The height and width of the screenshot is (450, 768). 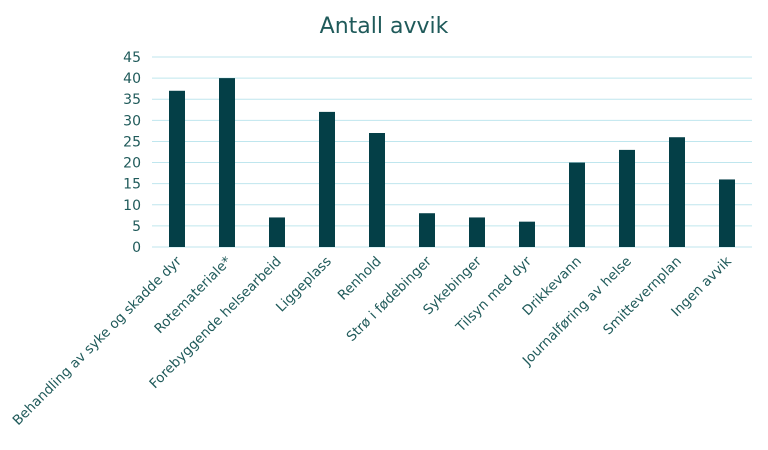 What do you see at coordinates (136, 248) in the screenshot?
I see `y-tick-label: 0` at bounding box center [136, 248].